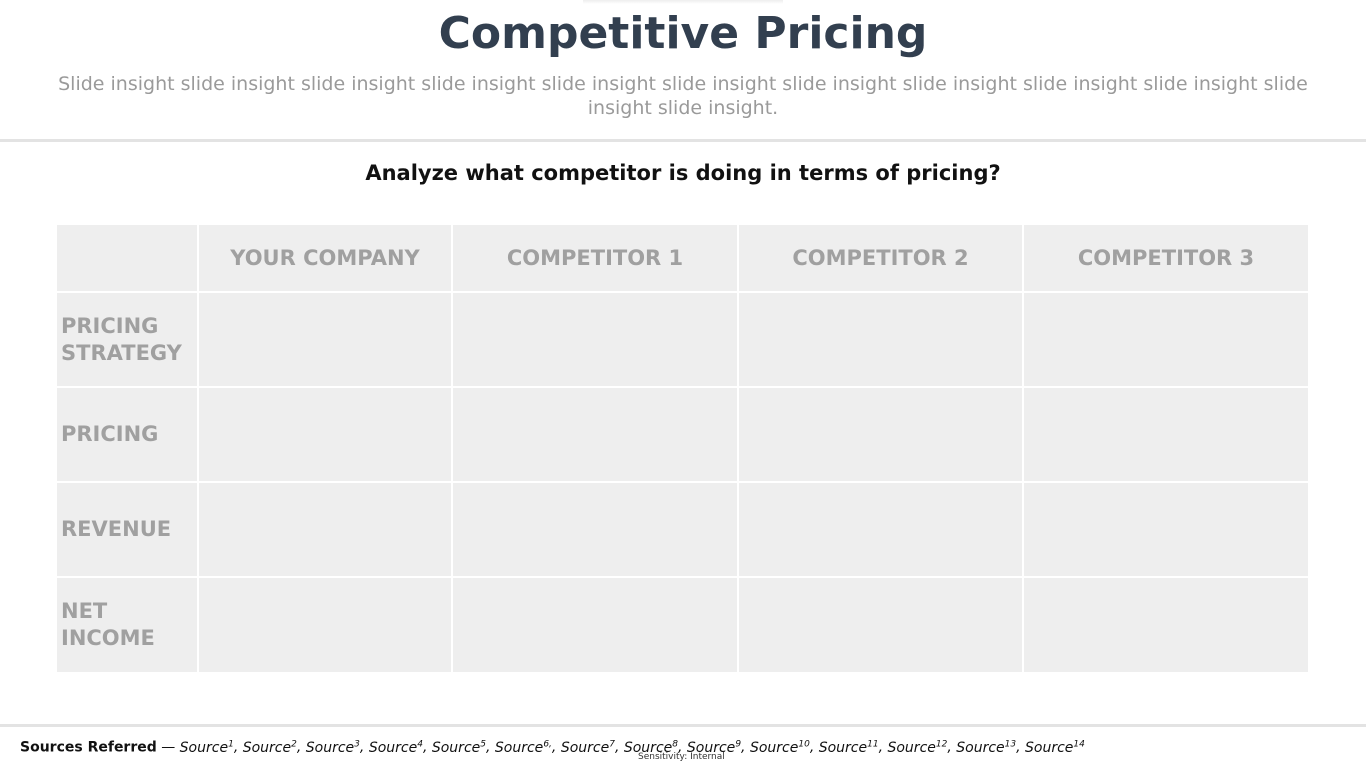 Image resolution: width=1366 pixels, height=768 pixels. Describe the element at coordinates (873, 744) in the screenshot. I see `source-number: 11` at that location.